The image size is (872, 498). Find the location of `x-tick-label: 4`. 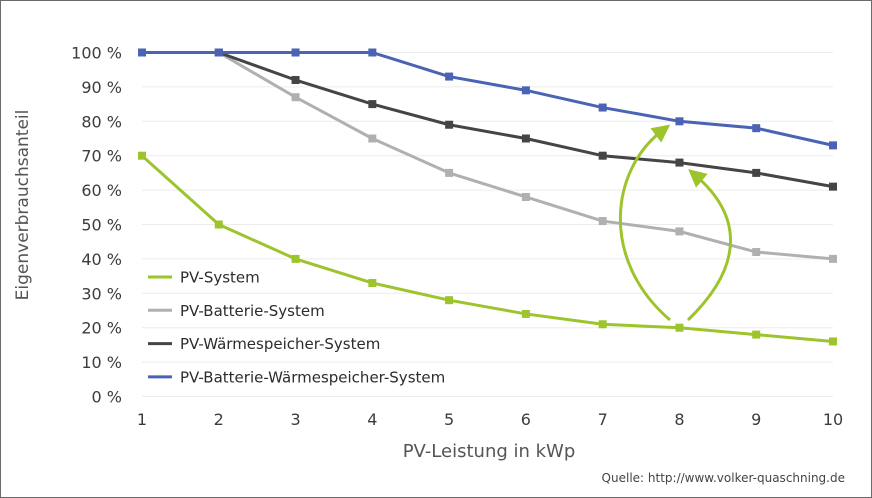

x-tick-label: 4 is located at coordinates (372, 419).